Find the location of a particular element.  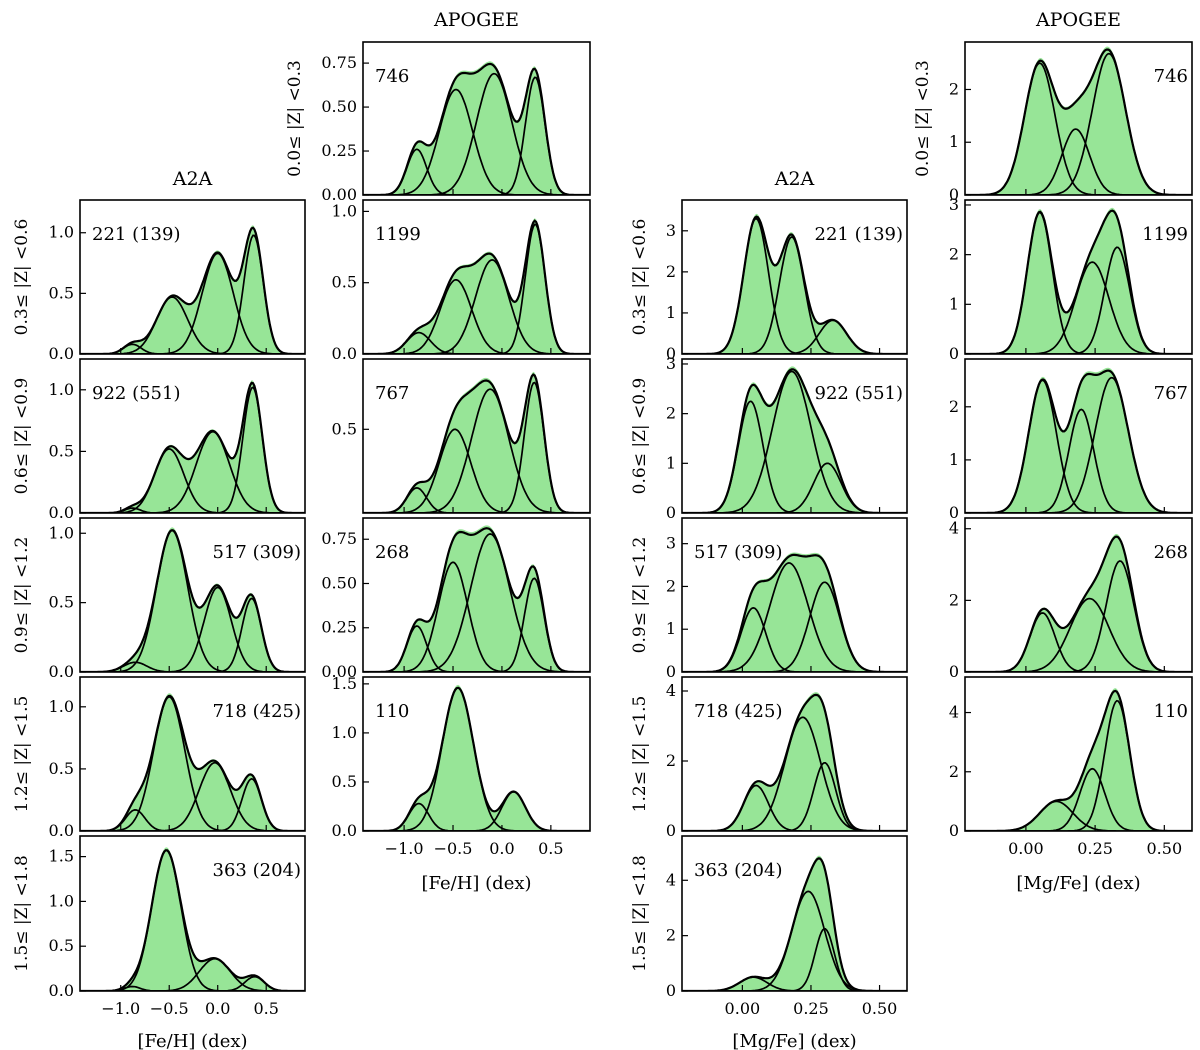

y-tick-label: 1.5 is located at coordinates (61, 856).